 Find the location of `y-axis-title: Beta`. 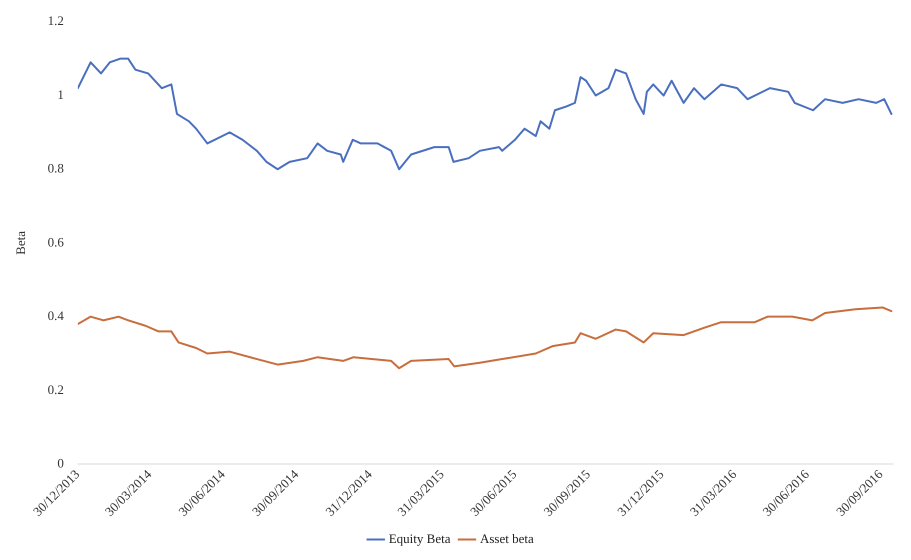

y-axis-title: Beta is located at coordinates (20, 242).